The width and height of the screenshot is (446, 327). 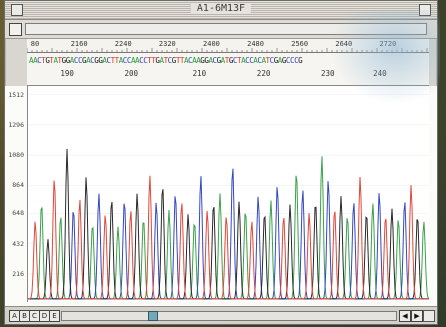 I want to click on y-tick-label: 1080, so click(x=16, y=155).